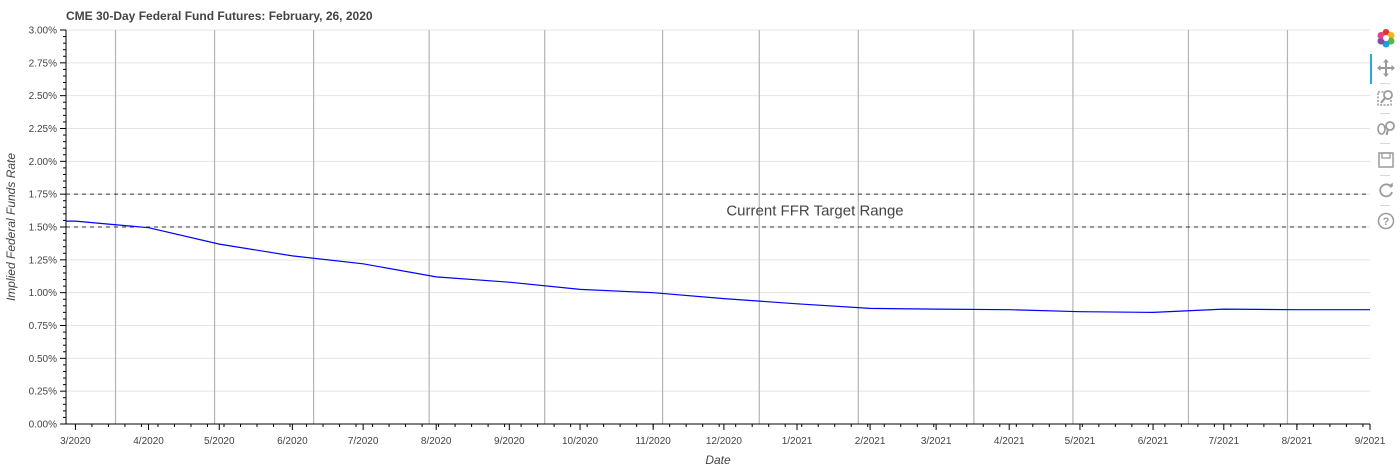 The height and width of the screenshot is (466, 1400). I want to click on y-tick-label: 0.50%, so click(43, 359).